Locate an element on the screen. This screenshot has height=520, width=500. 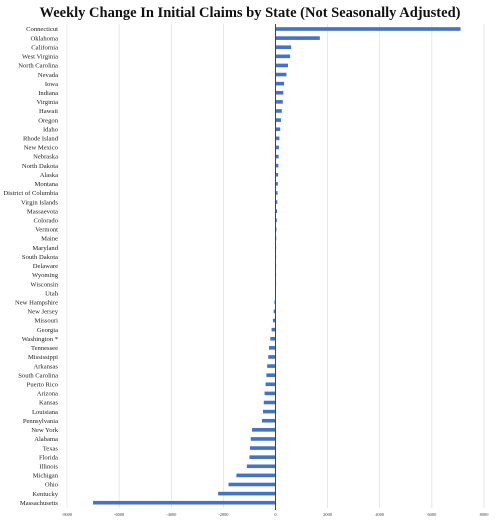
category-label-9: Hawaii is located at coordinates (48, 111).